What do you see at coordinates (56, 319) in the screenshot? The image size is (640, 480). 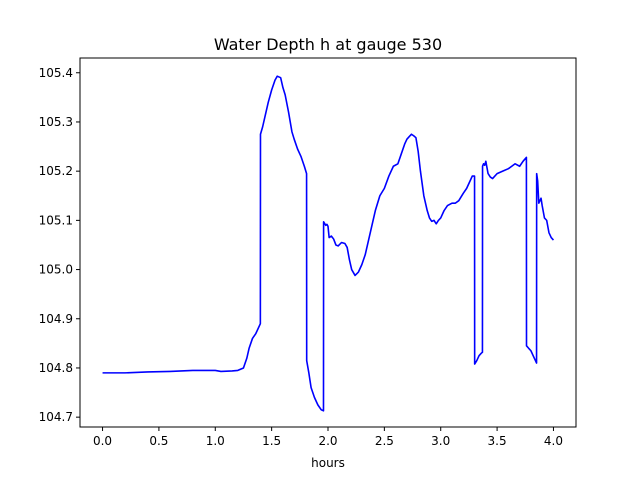 I see `y-tick-label: 104.9` at bounding box center [56, 319].